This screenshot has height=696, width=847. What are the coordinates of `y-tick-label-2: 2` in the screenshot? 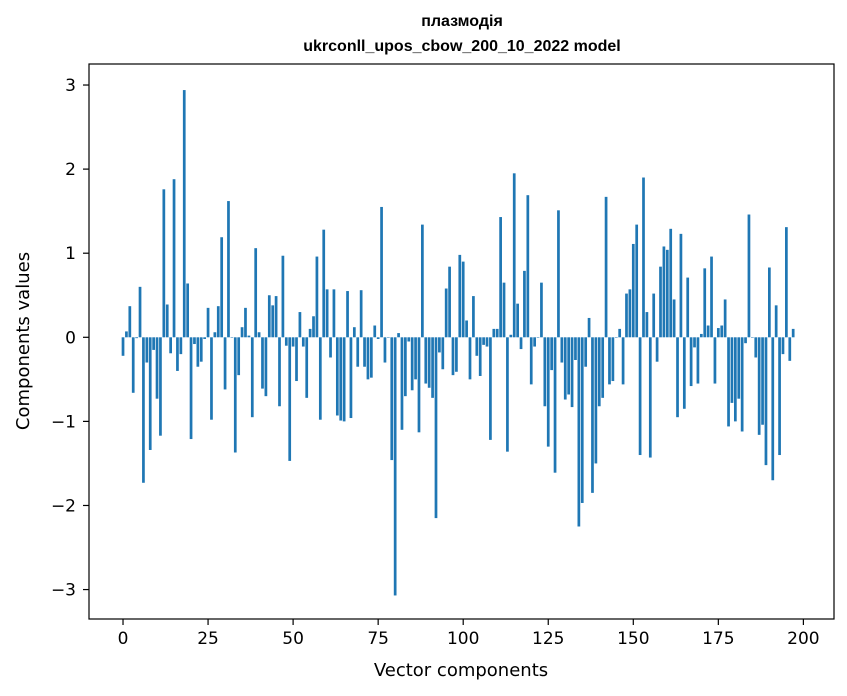 It's located at (70, 170).